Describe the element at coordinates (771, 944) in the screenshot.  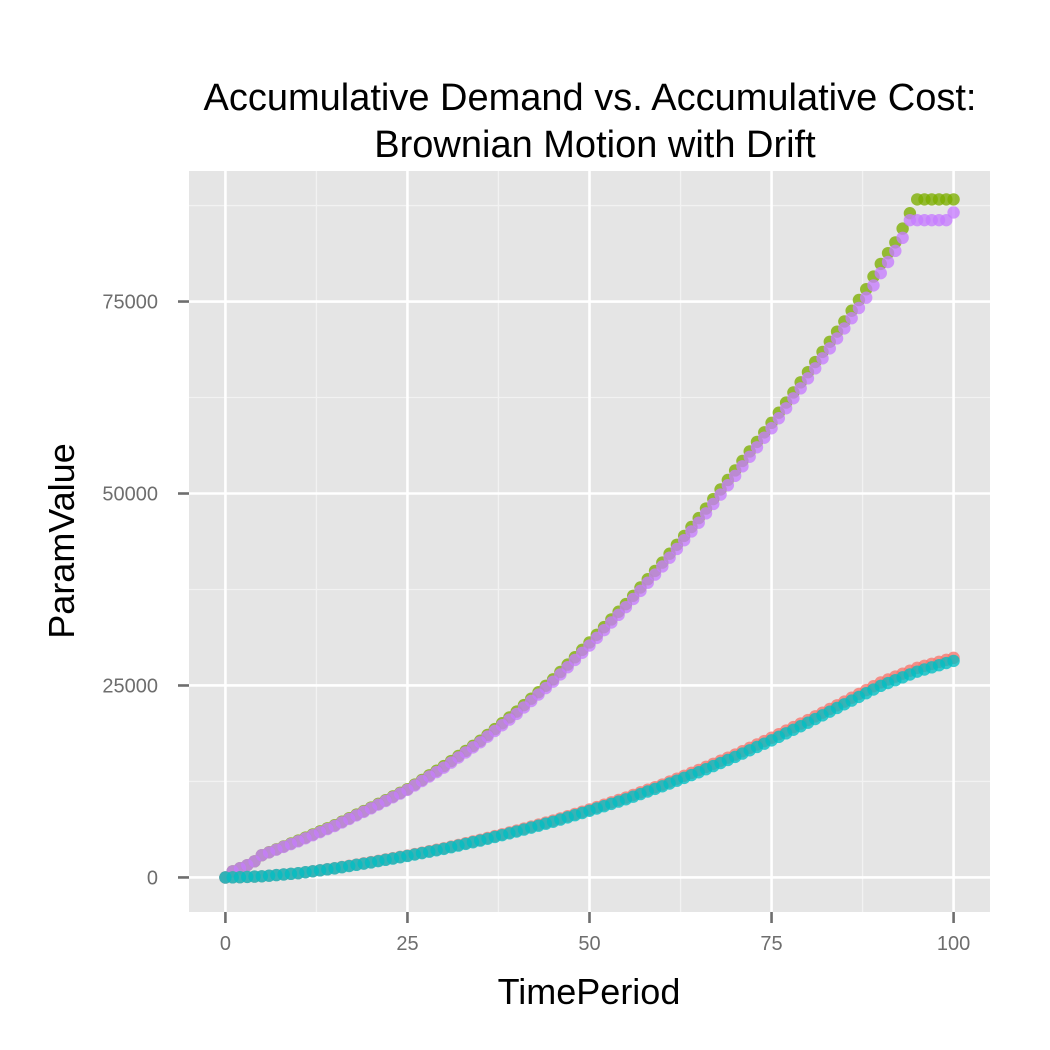
I see `x-tick-label: 75` at that location.